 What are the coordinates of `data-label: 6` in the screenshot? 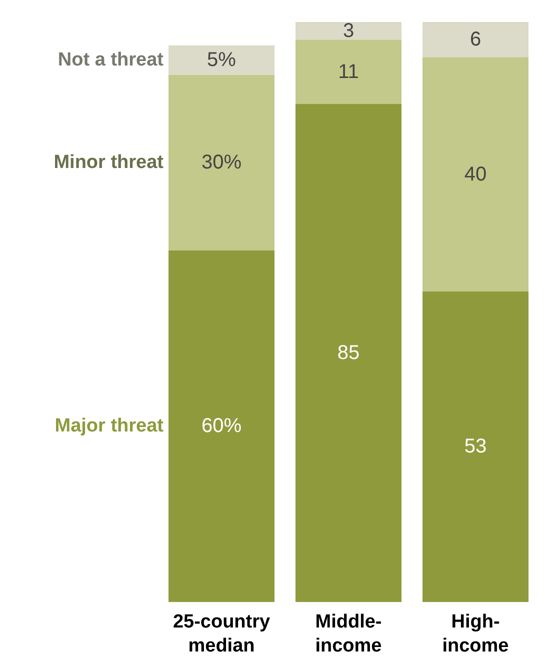 It's located at (476, 39).